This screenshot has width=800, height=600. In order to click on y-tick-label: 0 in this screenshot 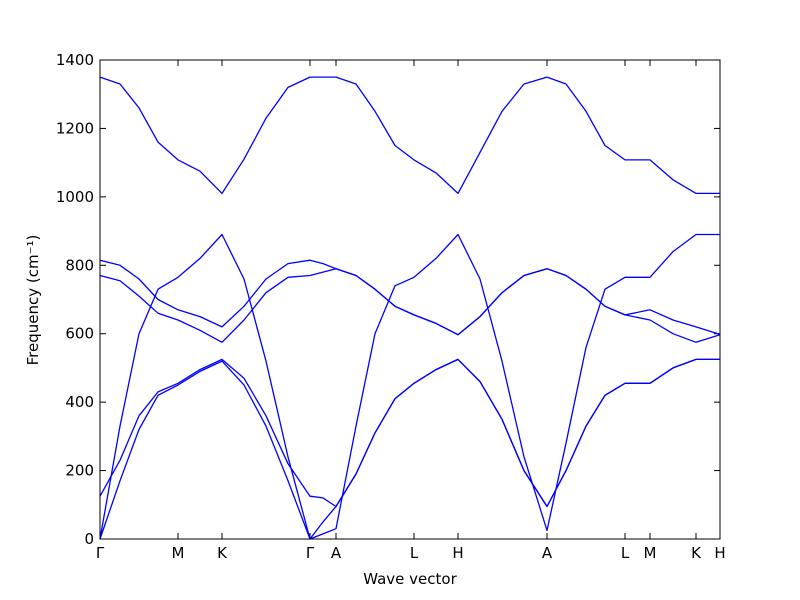, I will do `click(89, 539)`.